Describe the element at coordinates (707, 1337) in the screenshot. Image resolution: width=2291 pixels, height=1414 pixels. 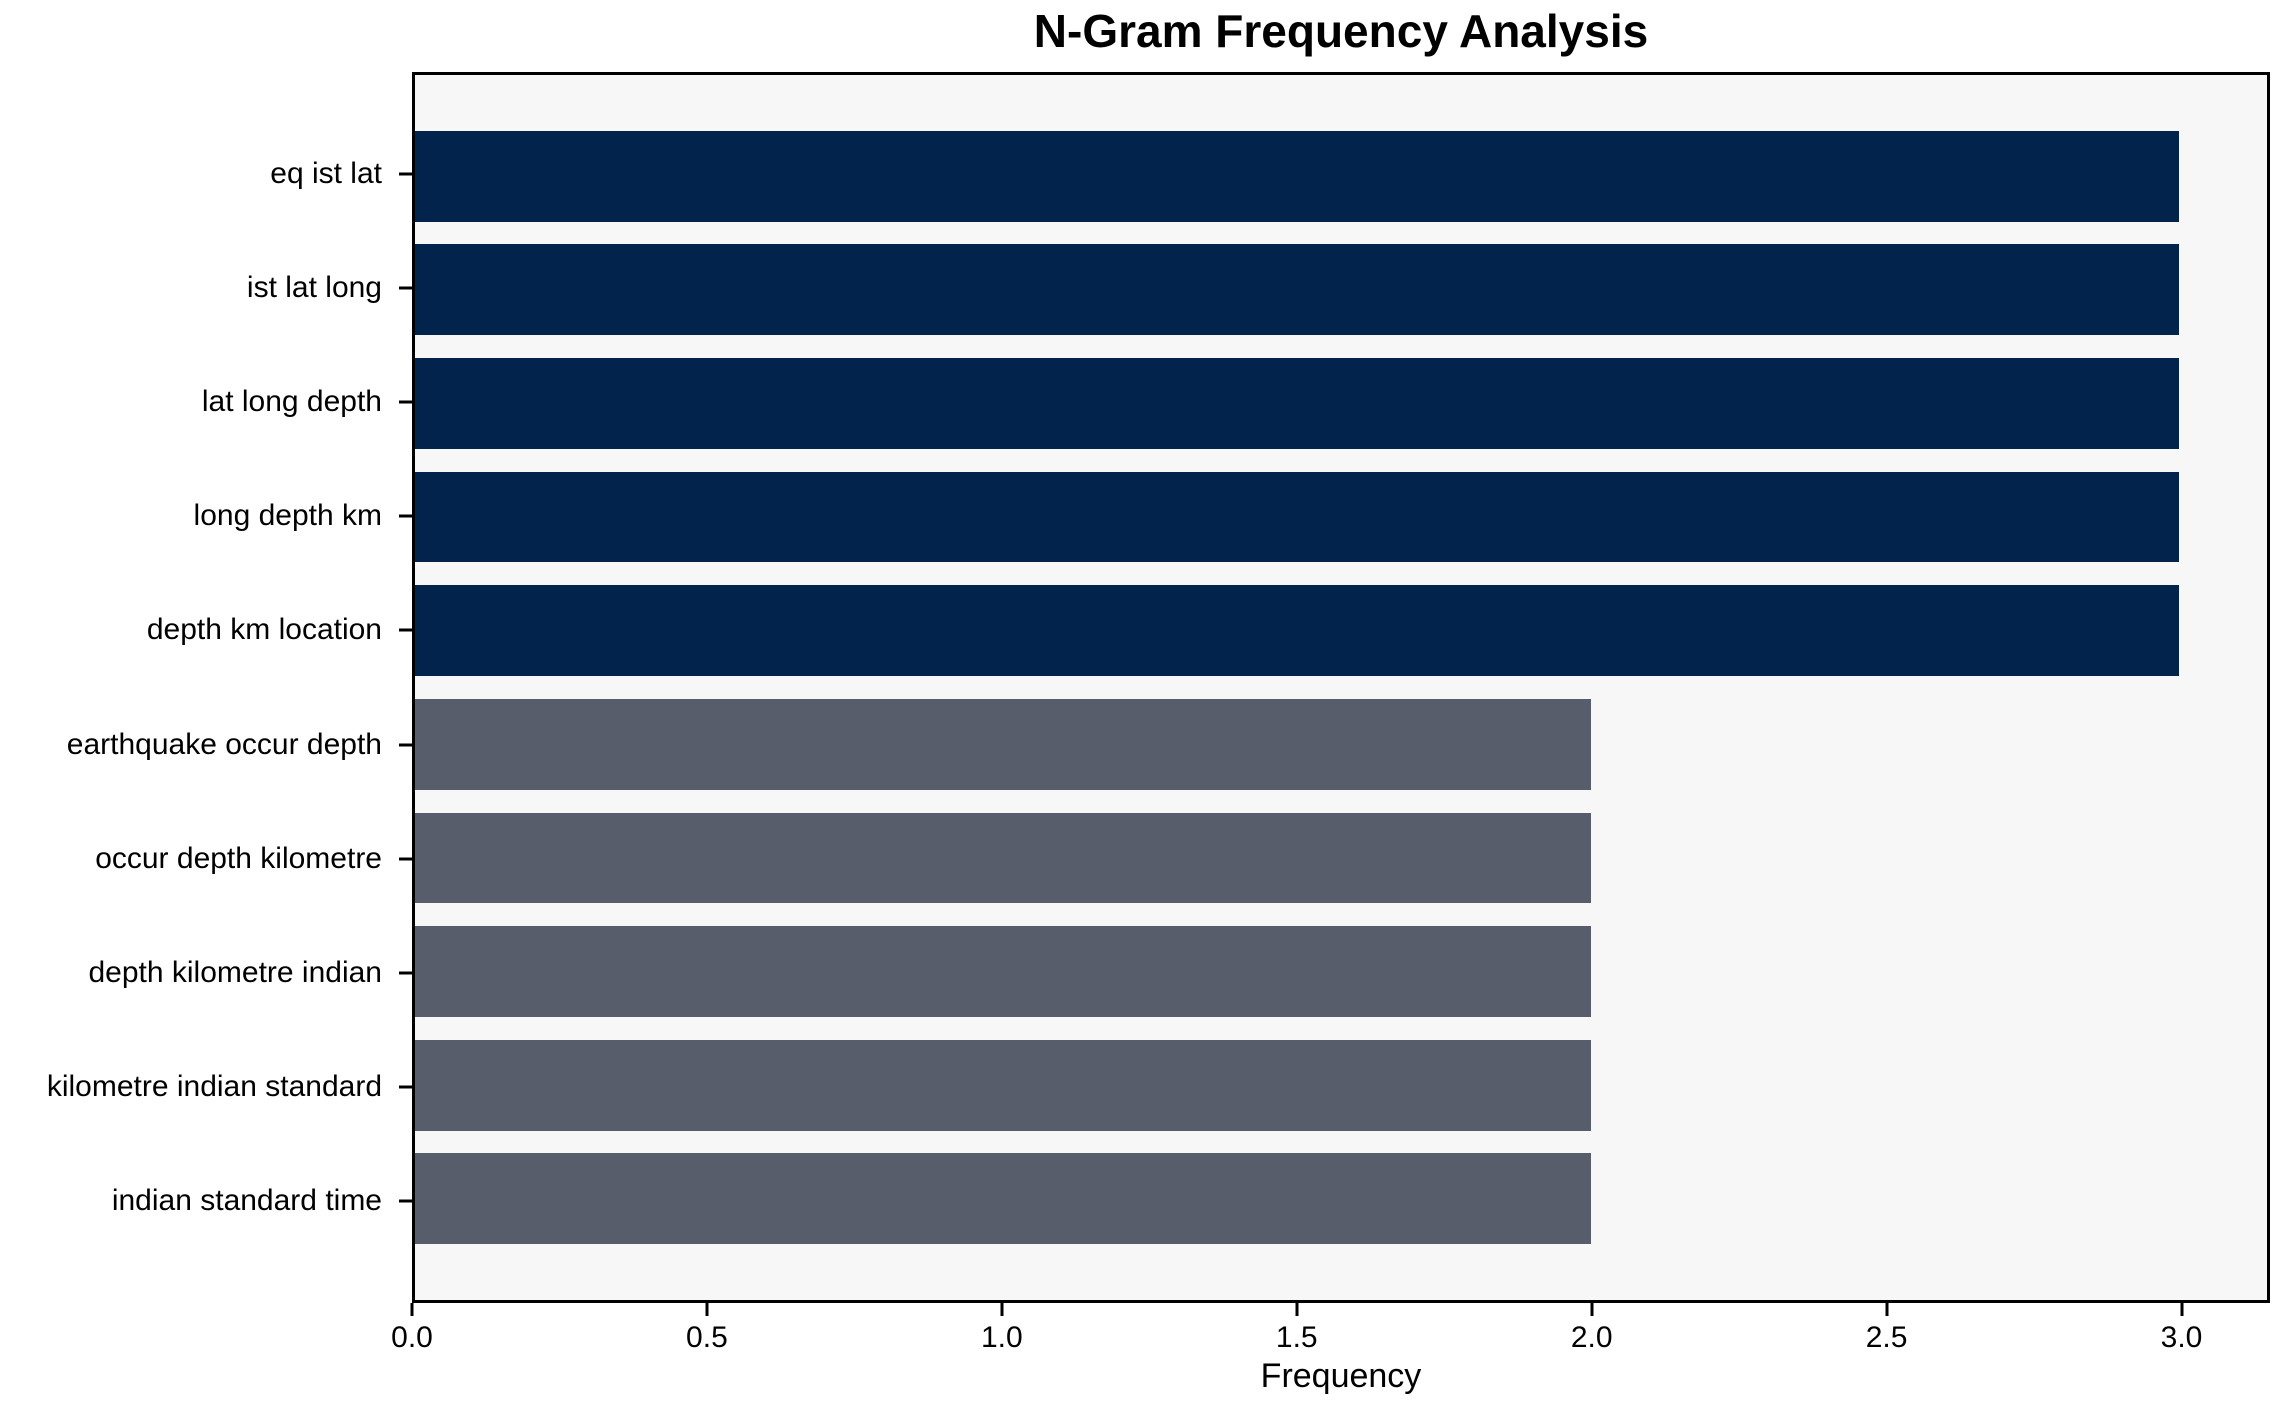
I see `x-tick-label-0.5: 0.5` at that location.